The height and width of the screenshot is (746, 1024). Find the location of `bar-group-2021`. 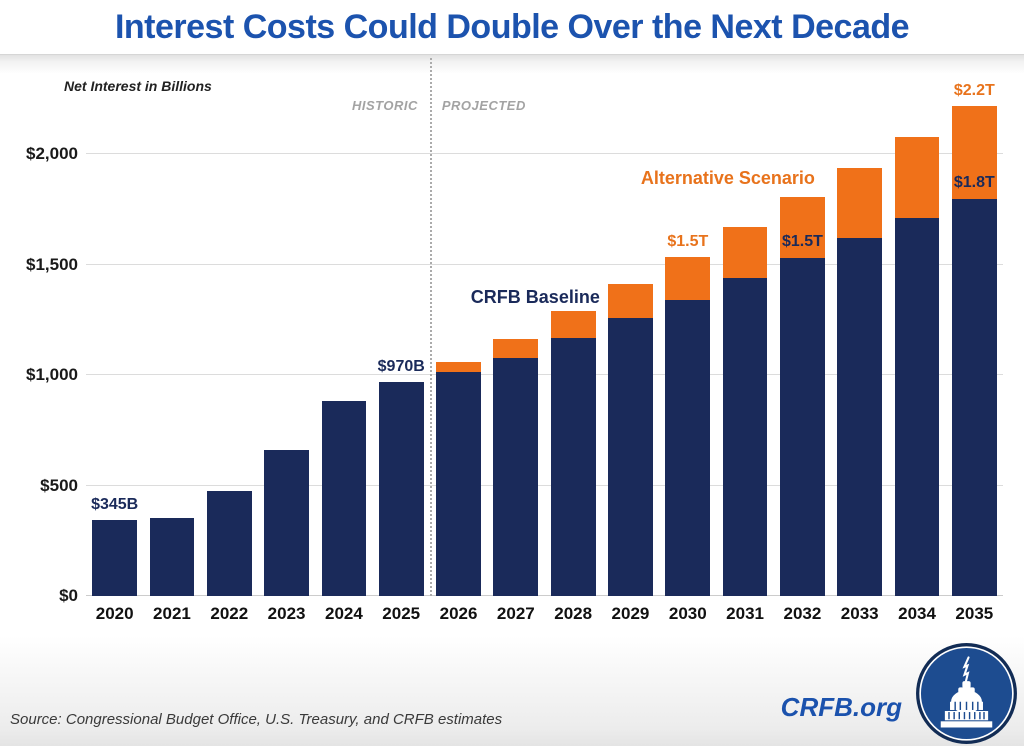

bar-group-2021 is located at coordinates (171, 331).